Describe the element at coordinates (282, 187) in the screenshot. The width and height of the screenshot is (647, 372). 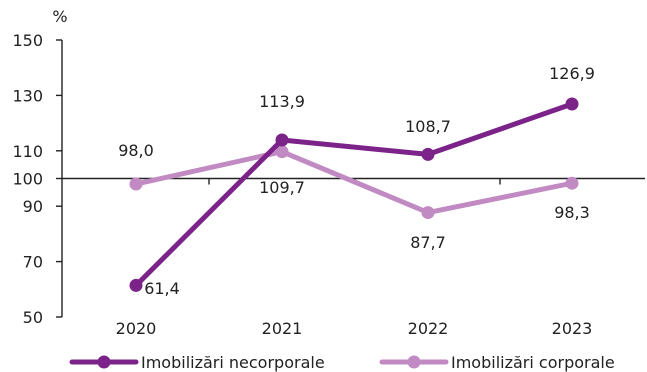
I see `data-label-corporale: 109,7` at that location.